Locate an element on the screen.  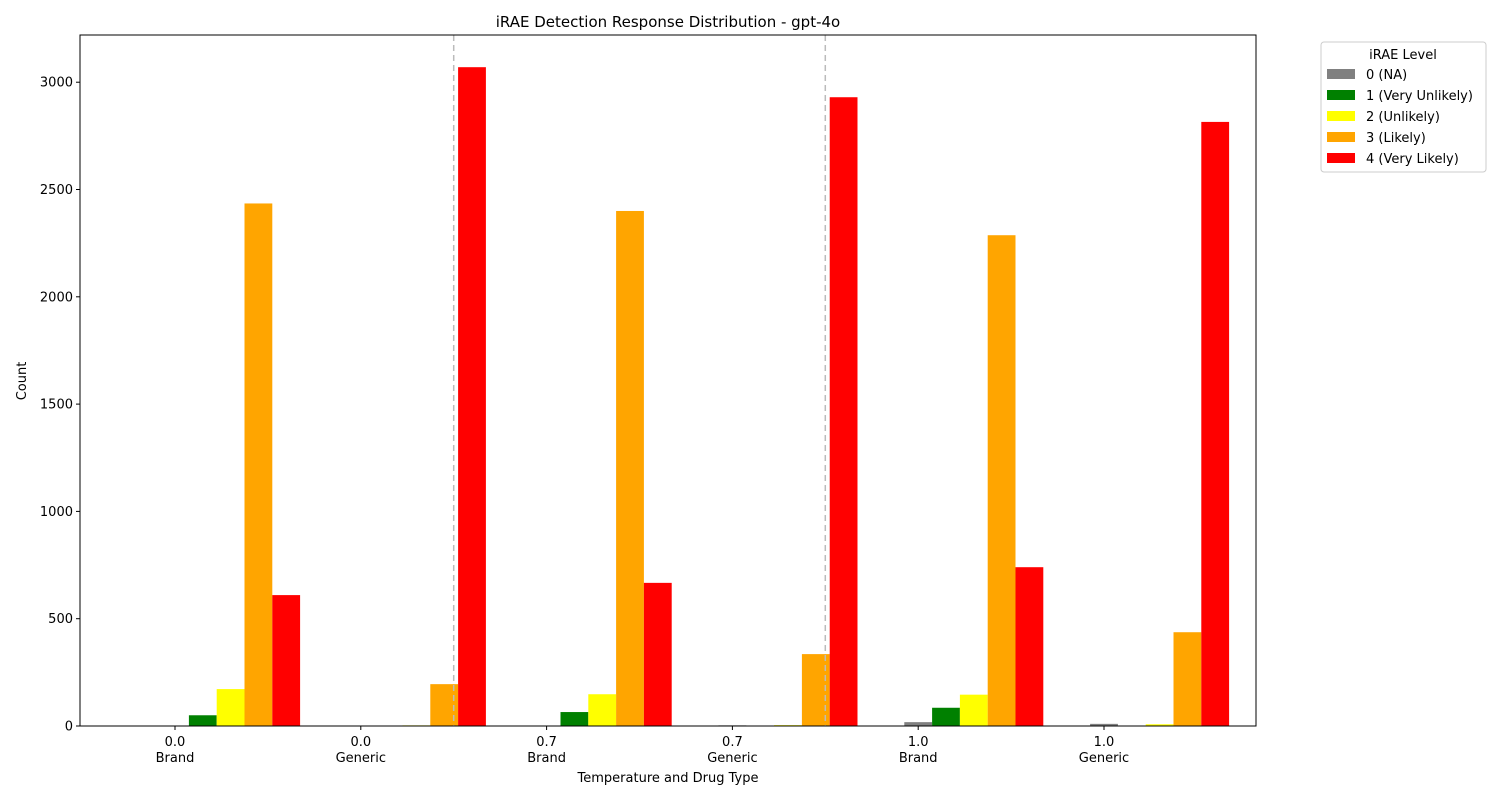
y-tick-label: 1500 is located at coordinates (56, 405).